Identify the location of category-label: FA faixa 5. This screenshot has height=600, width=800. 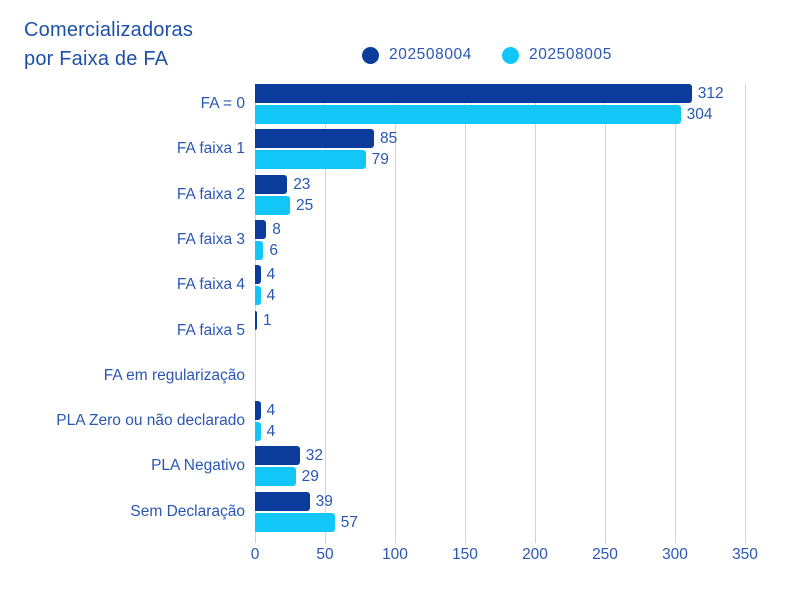
(210, 330).